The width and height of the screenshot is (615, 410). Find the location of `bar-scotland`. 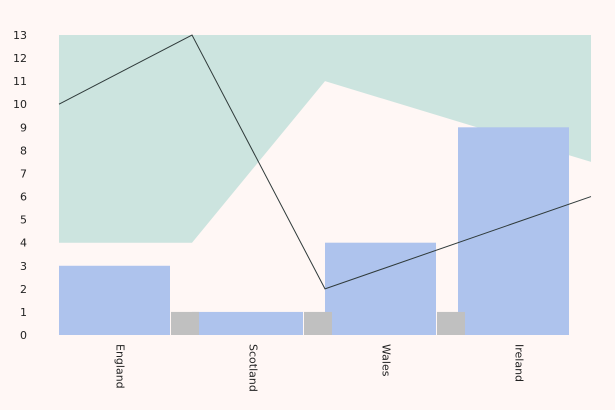

bar-scotland is located at coordinates (247, 323).